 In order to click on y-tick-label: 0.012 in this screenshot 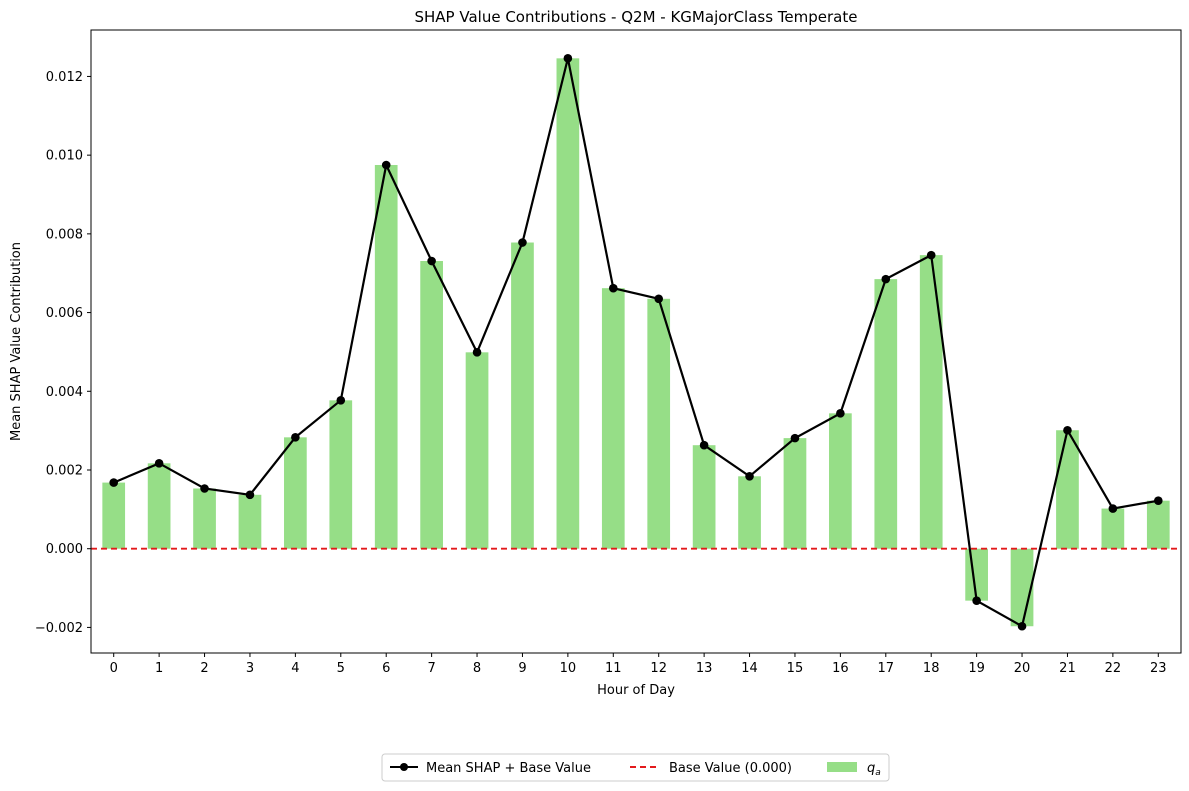, I will do `click(64, 77)`.